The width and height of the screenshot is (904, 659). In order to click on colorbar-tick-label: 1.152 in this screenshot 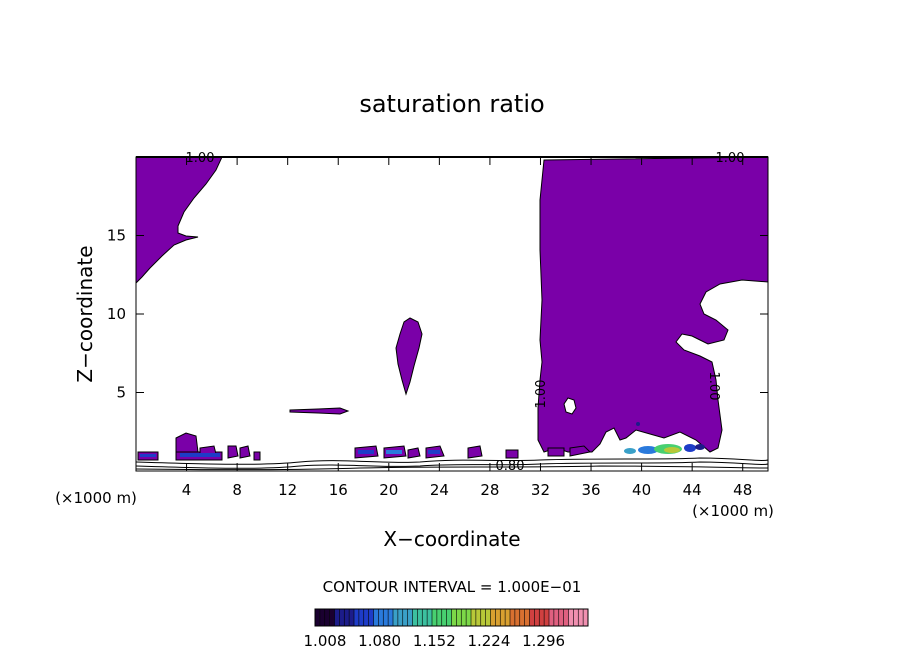, I will do `click(434, 641)`.